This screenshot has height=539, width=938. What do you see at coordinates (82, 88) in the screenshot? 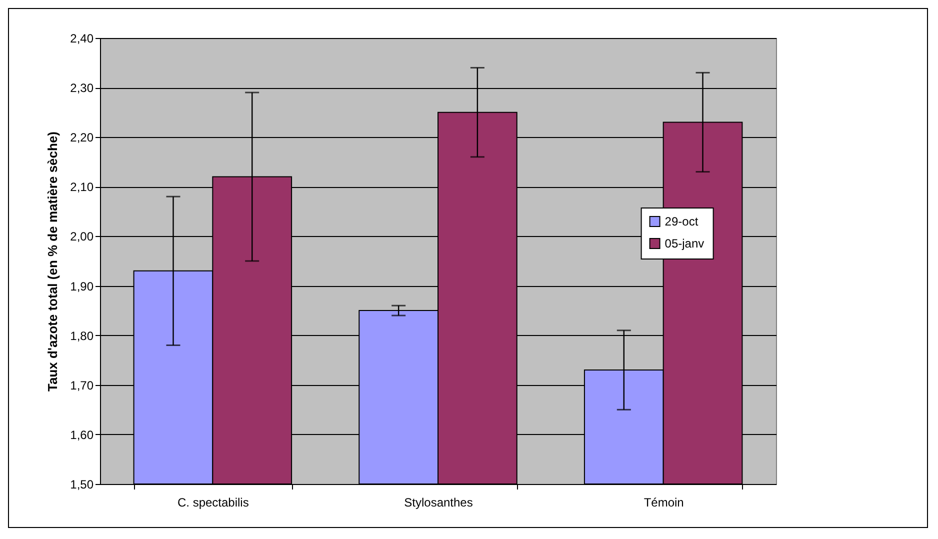
I see `y-tick-label: 2,30` at bounding box center [82, 88].